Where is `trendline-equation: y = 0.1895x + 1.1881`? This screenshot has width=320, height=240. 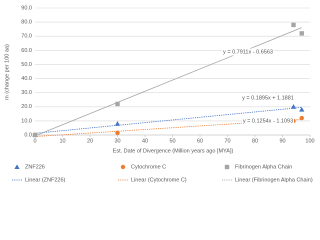 trendline-equation: y = 0.1895x + 1.1881 is located at coordinates (268, 98).